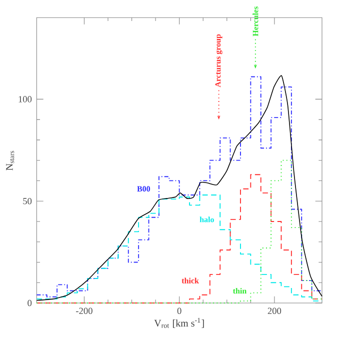 This screenshot has width=339, height=339. I want to click on x-tick-label: -200, so click(84, 311).